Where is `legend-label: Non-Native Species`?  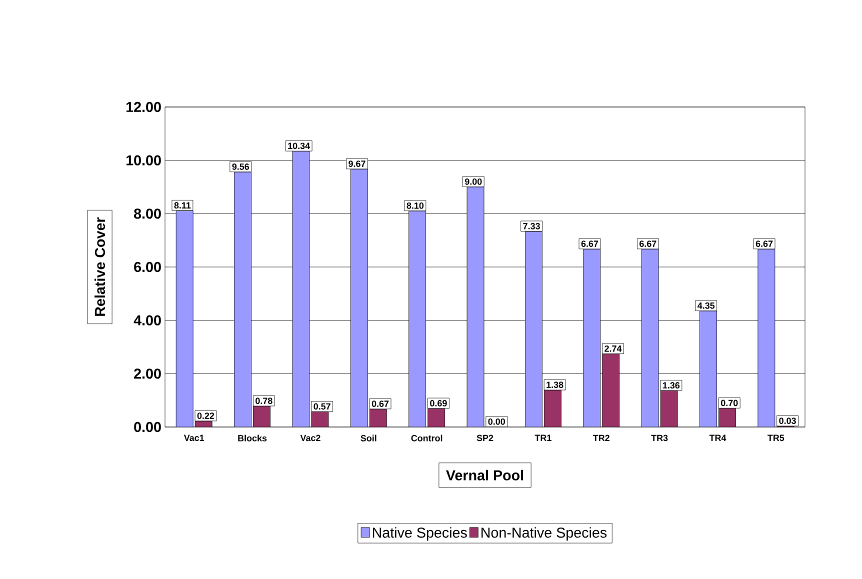
legend-label: Non-Native Species is located at coordinates (544, 534).